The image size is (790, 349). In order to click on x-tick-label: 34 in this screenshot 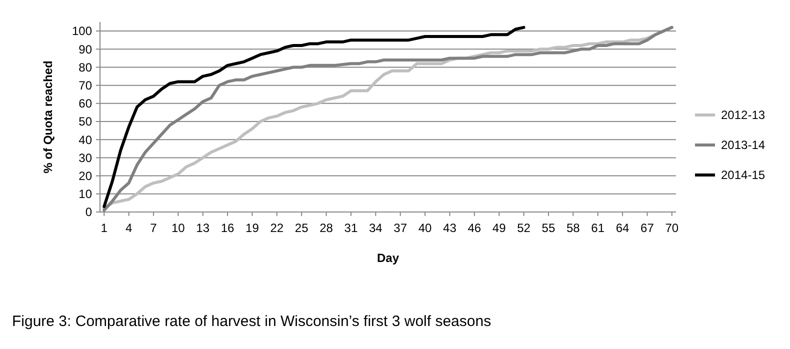, I will do `click(375, 228)`.